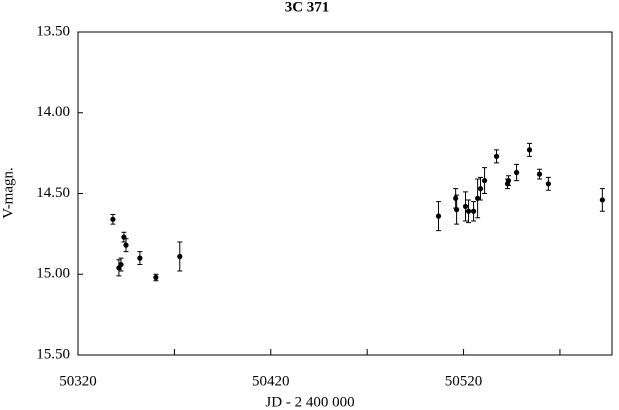  I want to click on x-tick-label: 50520, so click(464, 381).